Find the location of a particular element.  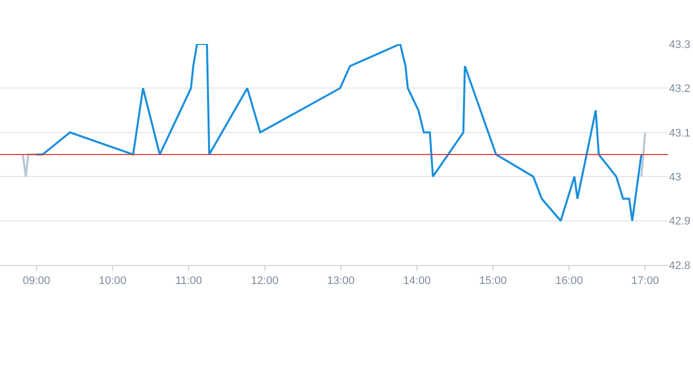

y-tick-label: 43 is located at coordinates (675, 177).